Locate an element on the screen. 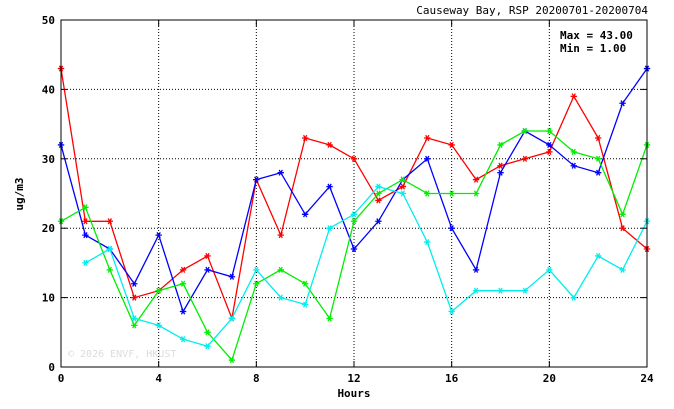  x-axis-label: Hours is located at coordinates (353, 393).